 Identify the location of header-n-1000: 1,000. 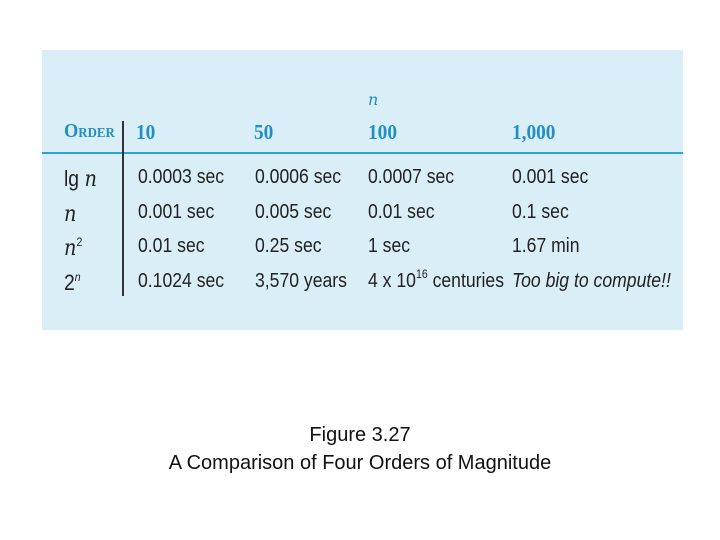
(534, 132).